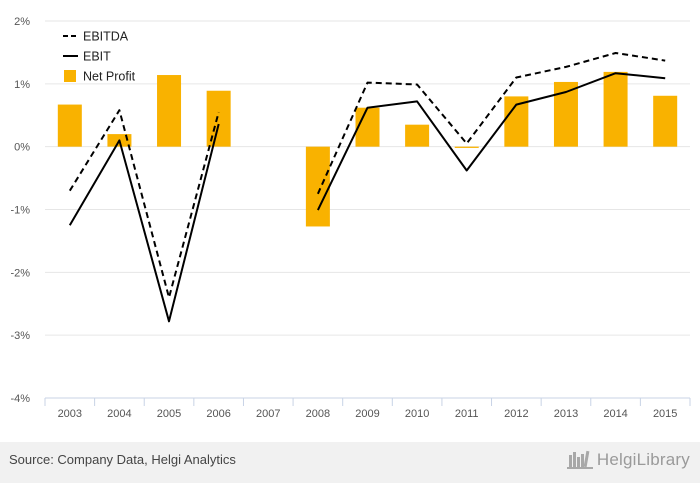  I want to click on legend-item: EBITDA, so click(96, 37).